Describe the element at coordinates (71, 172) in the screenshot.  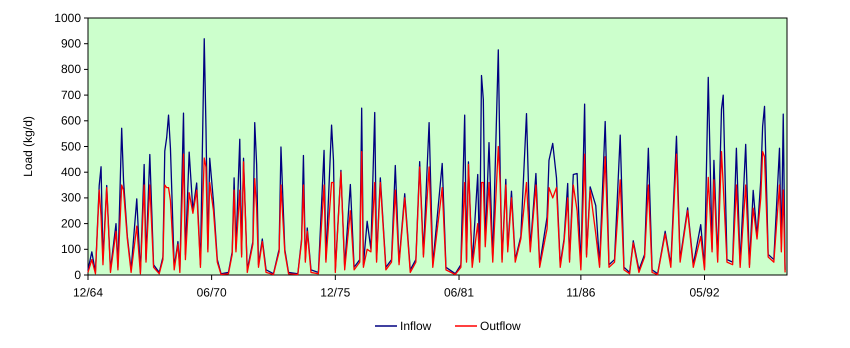
I see `y-tick-label: 400` at that location.